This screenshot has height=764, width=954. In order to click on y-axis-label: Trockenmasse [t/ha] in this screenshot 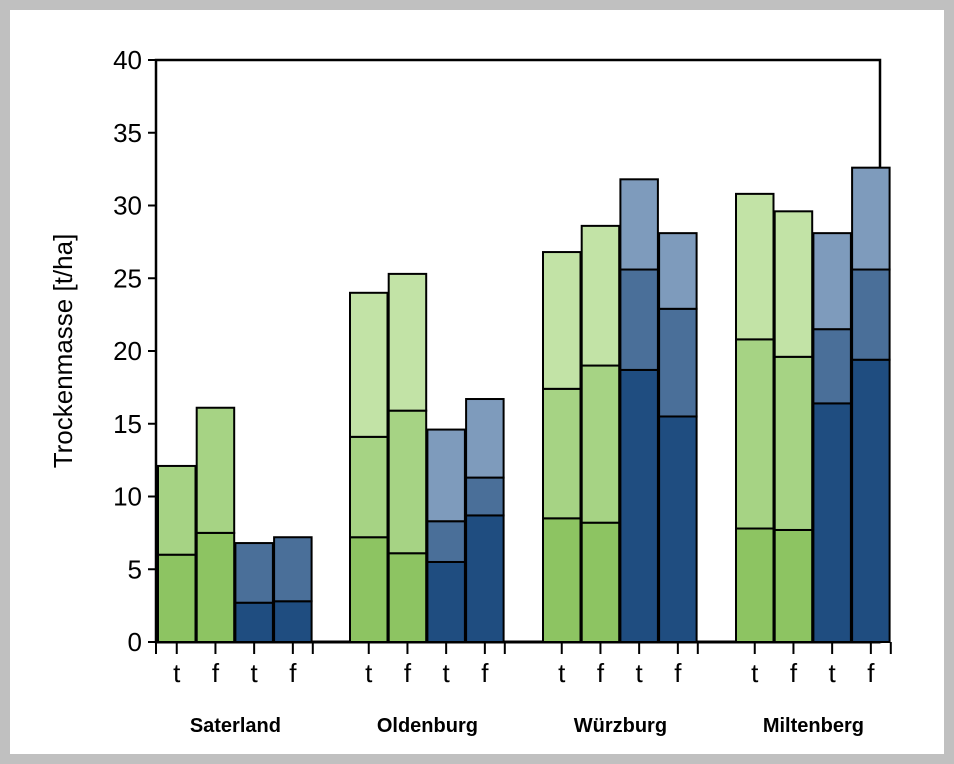, I will do `click(63, 351)`.